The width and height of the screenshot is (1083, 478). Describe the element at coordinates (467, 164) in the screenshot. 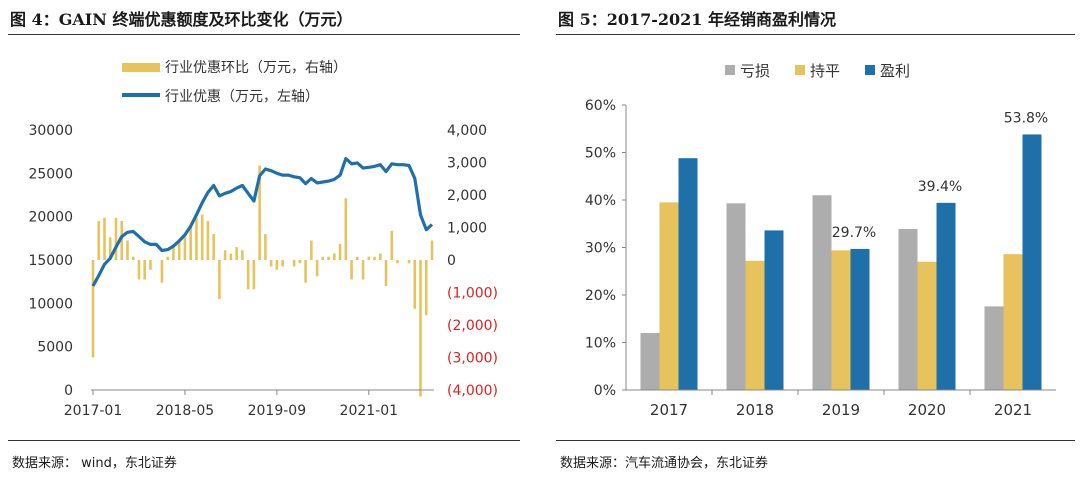

I see `right-y-tick-label: 3,000` at that location.